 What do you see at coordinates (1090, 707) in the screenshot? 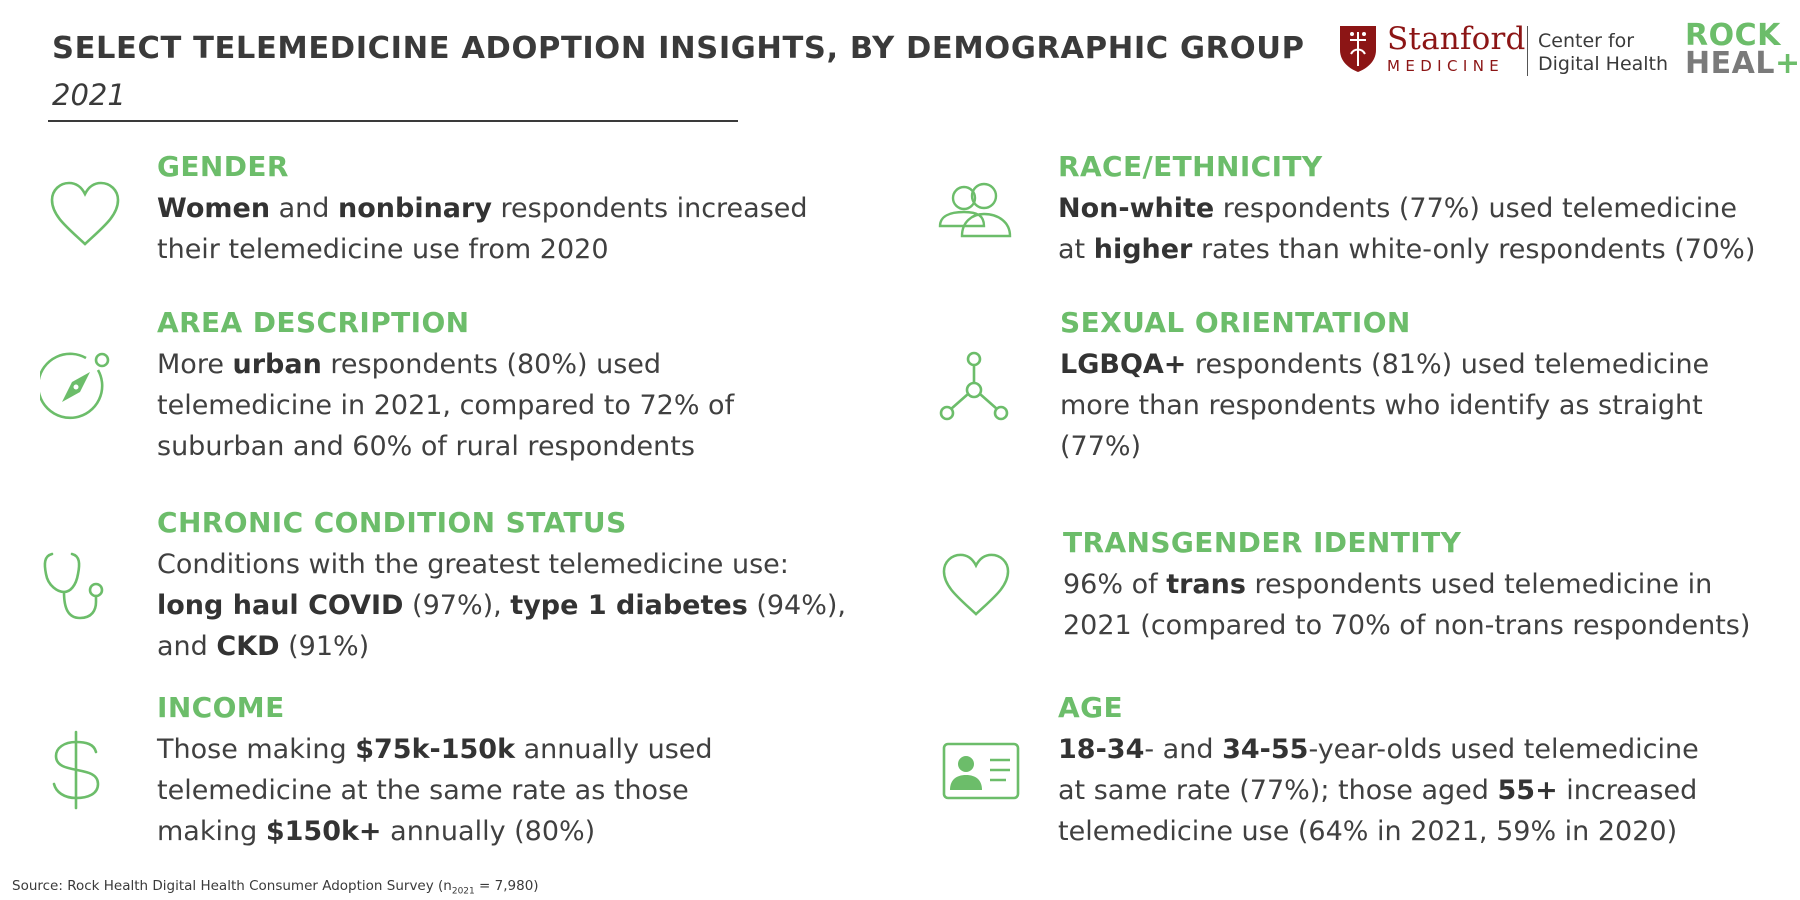
I see `insight-heading: AGE` at bounding box center [1090, 707].